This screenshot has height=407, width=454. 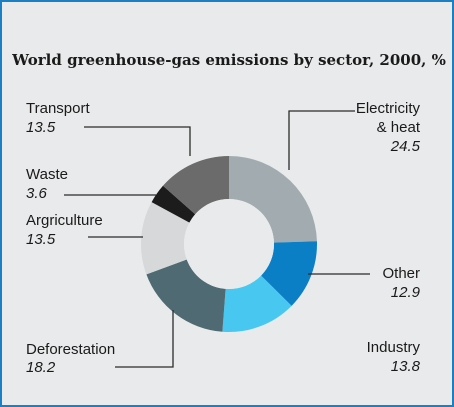 I want to click on slice-label-other: Other, so click(x=401, y=273).